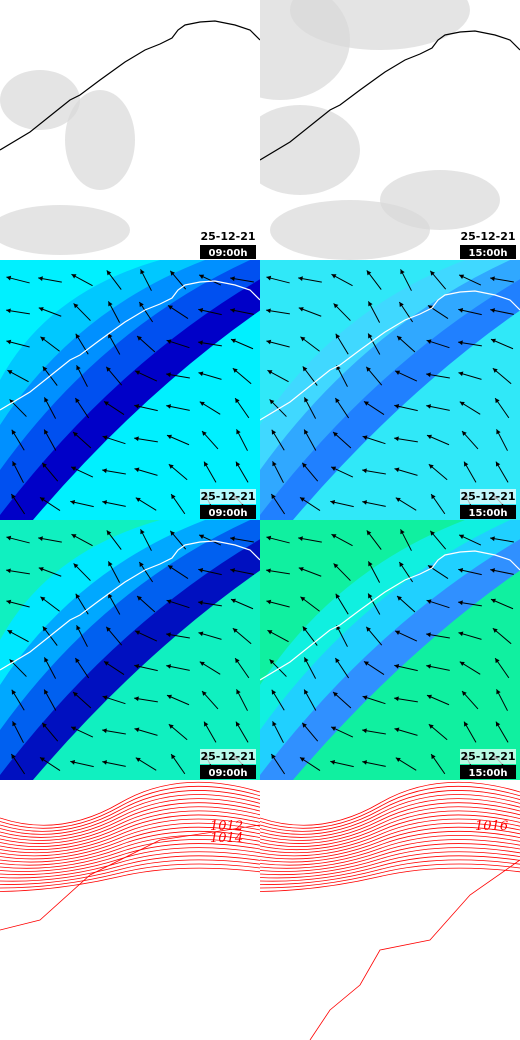 The width and height of the screenshot is (520, 1040). What do you see at coordinates (228, 236) in the screenshot?
I see `date-bg` at bounding box center [228, 236].